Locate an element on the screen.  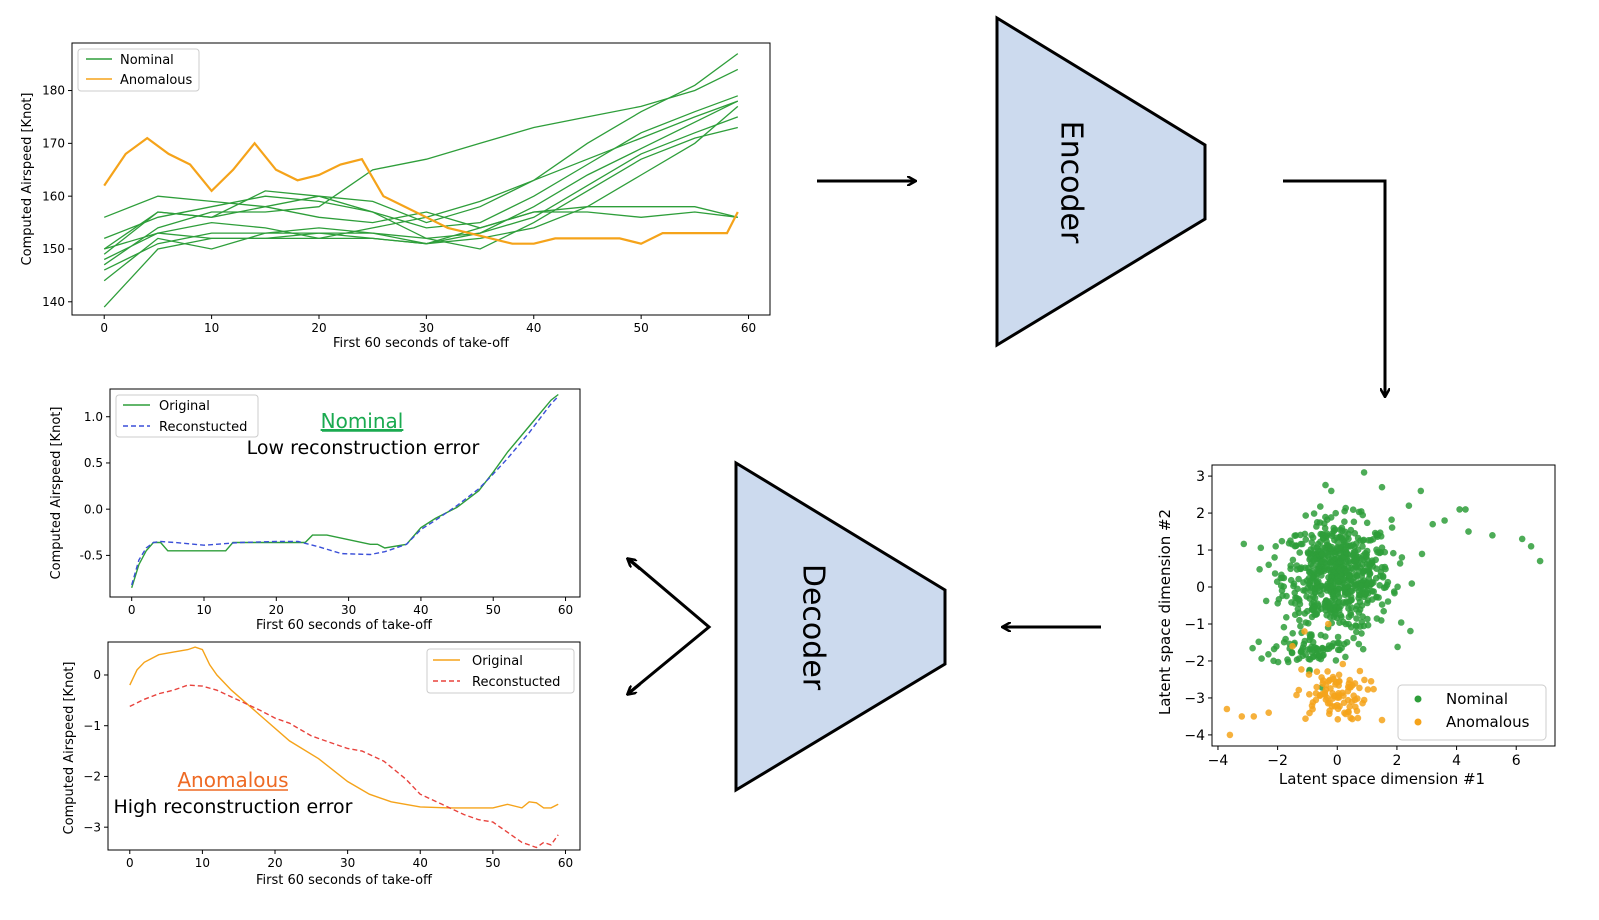
x-tick-label: 40 is located at coordinates (420, 610).